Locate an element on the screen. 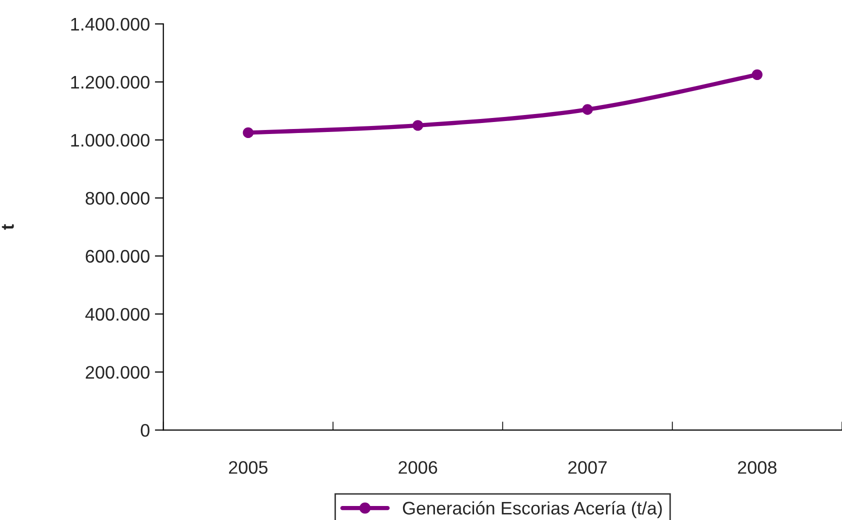  y-tick-label: 1.000.000 is located at coordinates (110, 140).